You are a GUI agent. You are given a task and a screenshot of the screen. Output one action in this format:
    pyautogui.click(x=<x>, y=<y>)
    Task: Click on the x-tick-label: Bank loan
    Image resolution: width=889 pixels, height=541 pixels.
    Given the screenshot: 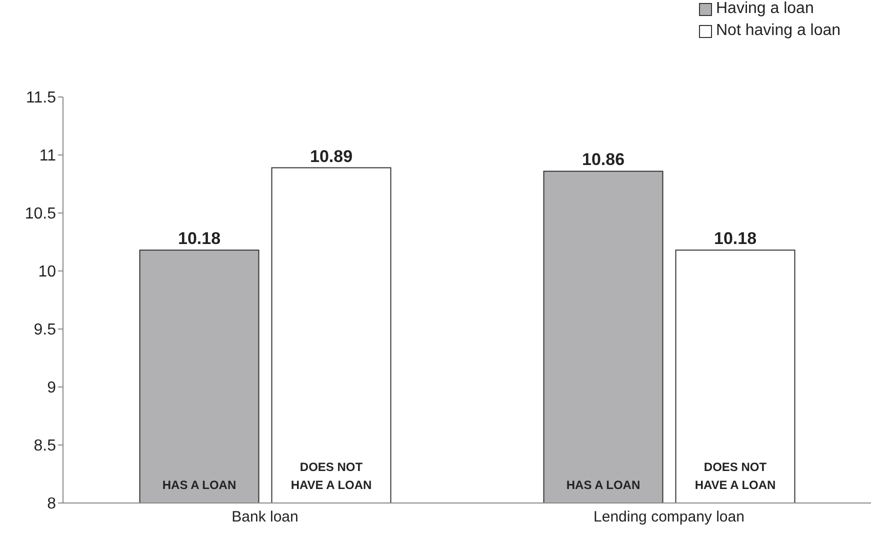 What is the action you would take?
    pyautogui.click(x=265, y=517)
    